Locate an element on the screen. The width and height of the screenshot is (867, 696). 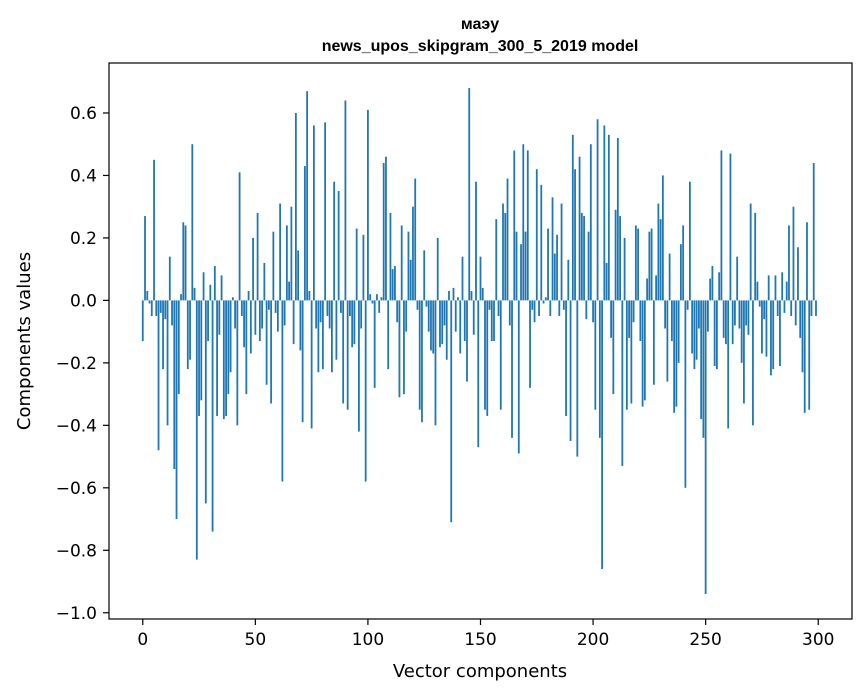
y-tick-label: −0.6 is located at coordinates (76, 489).